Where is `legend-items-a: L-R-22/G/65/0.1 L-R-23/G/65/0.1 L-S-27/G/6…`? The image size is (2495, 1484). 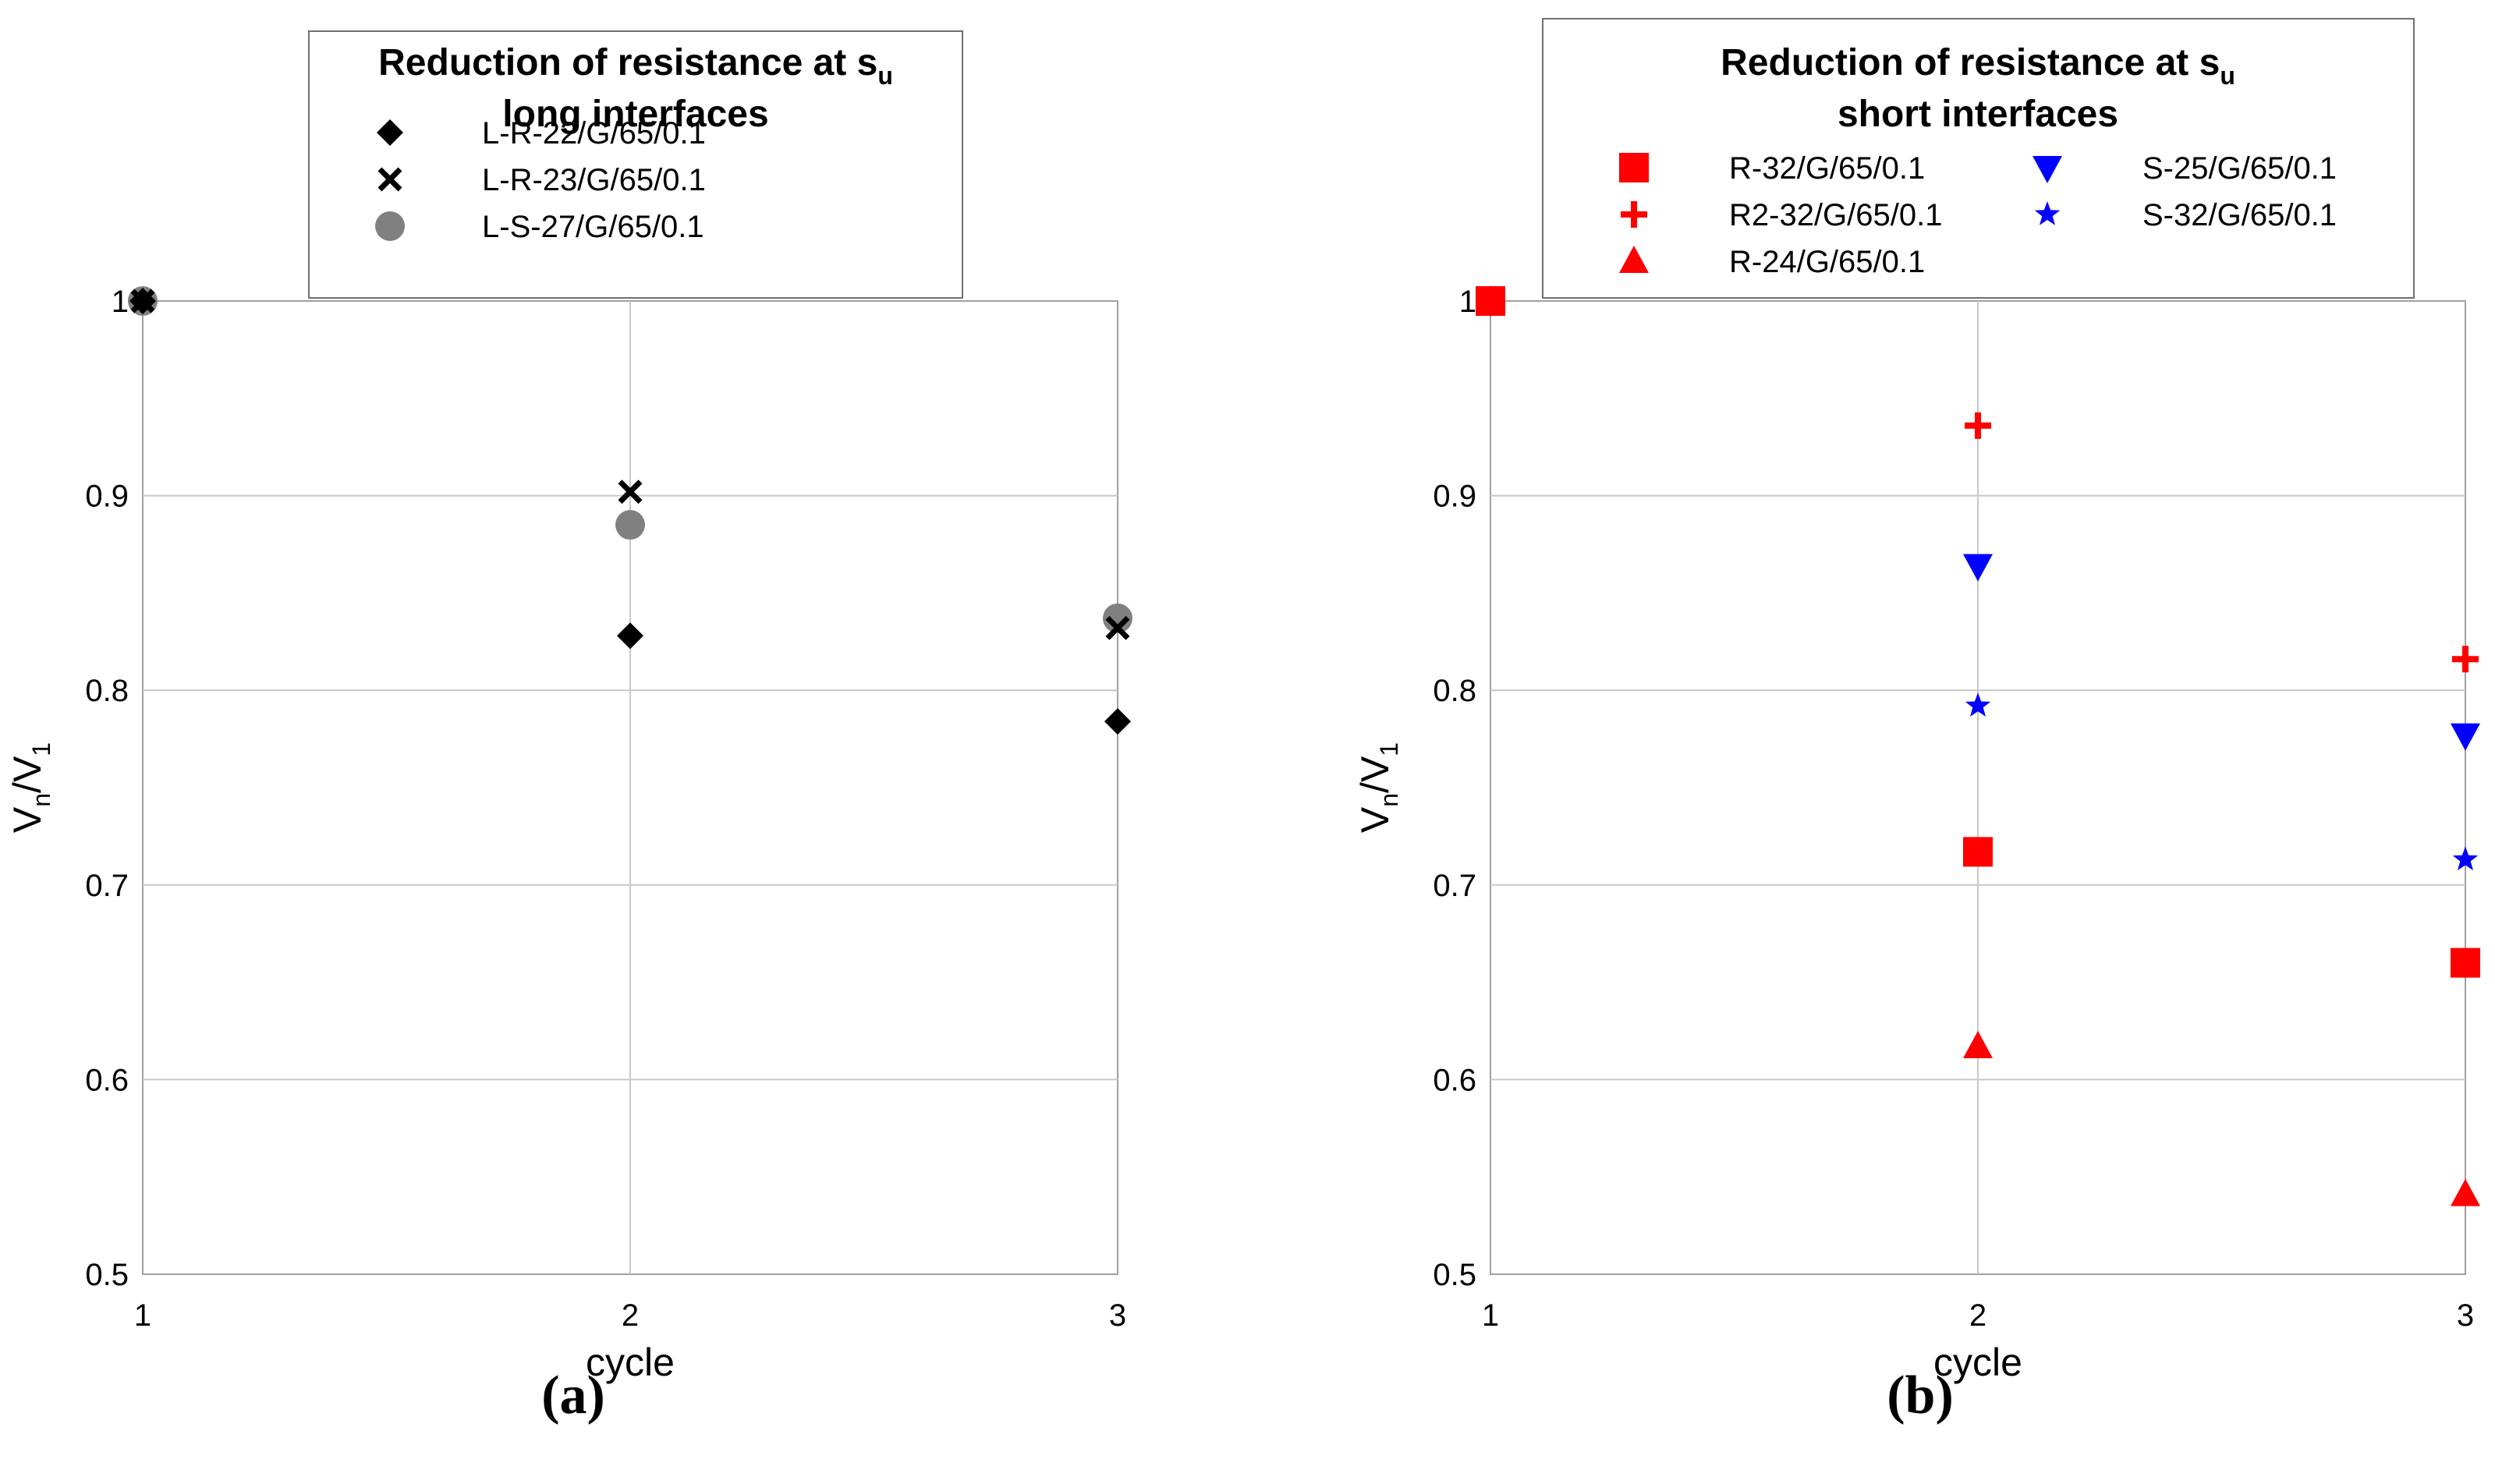 legend-items-a: L-R-22/G/65/0.1 L-R-23/G/65/0.1 L-S-27/G/6… is located at coordinates (540, 180).